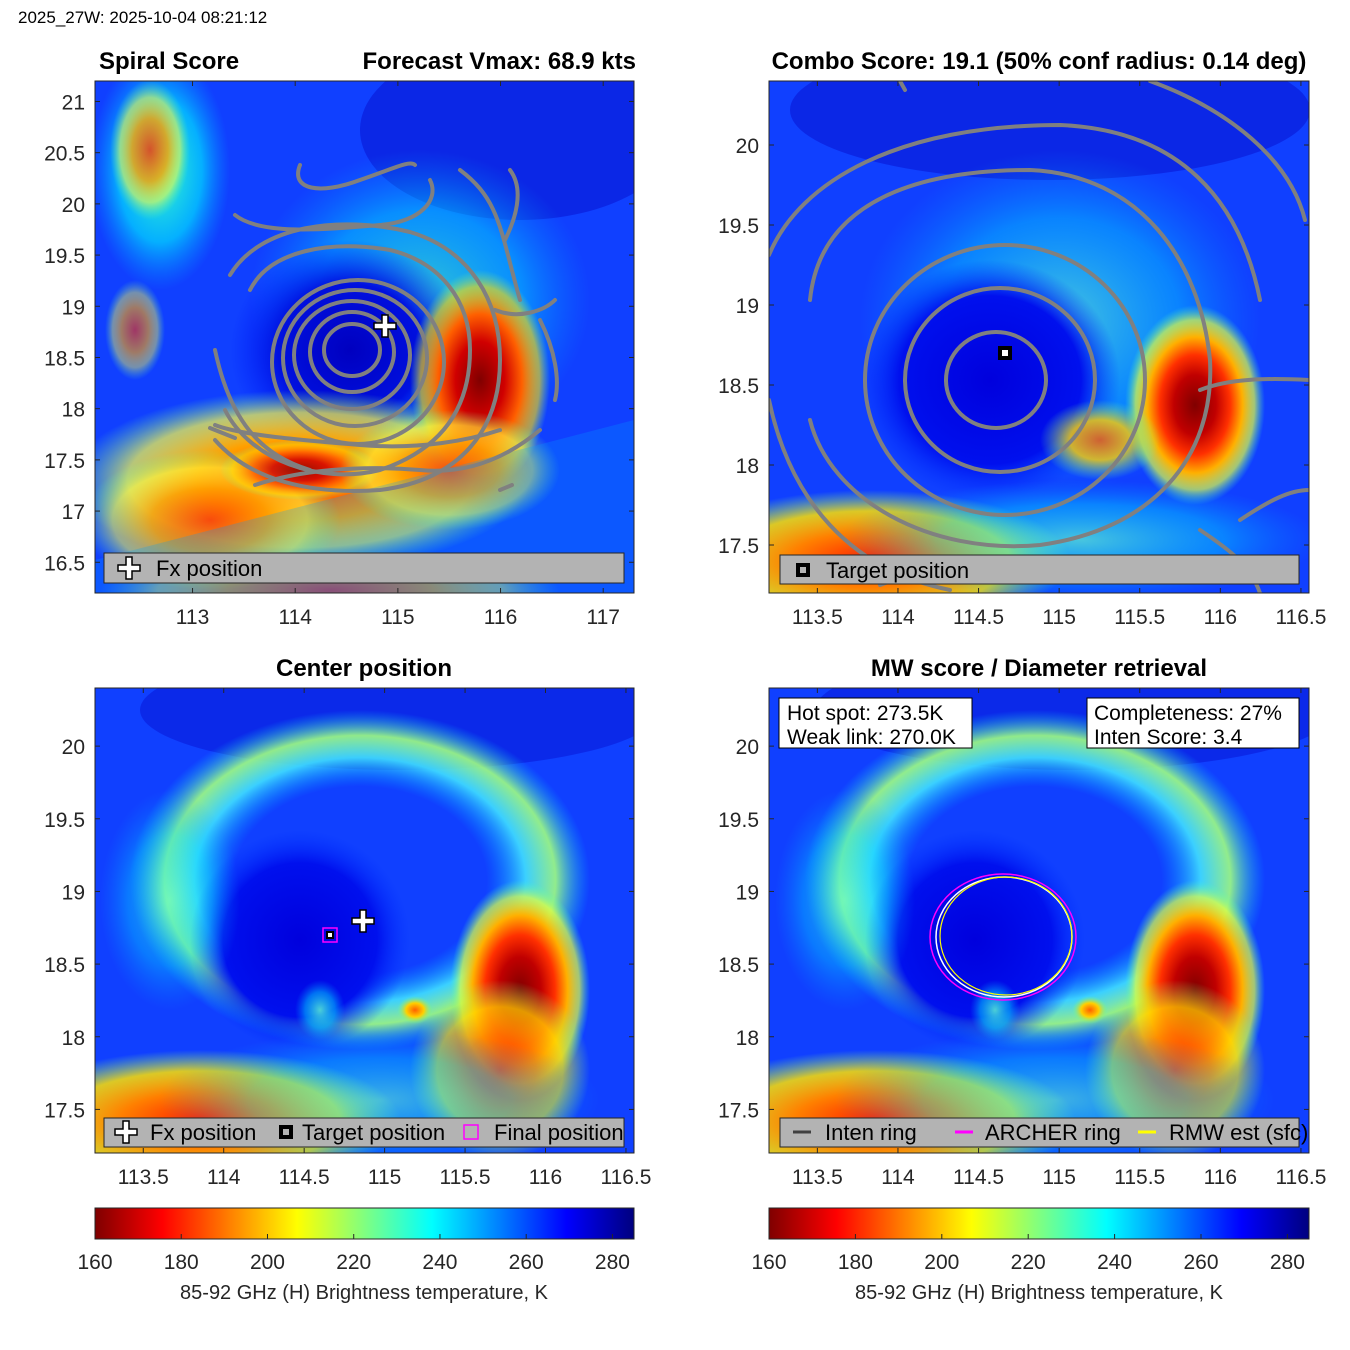  I want to click on center-target-marker, so click(330, 935).